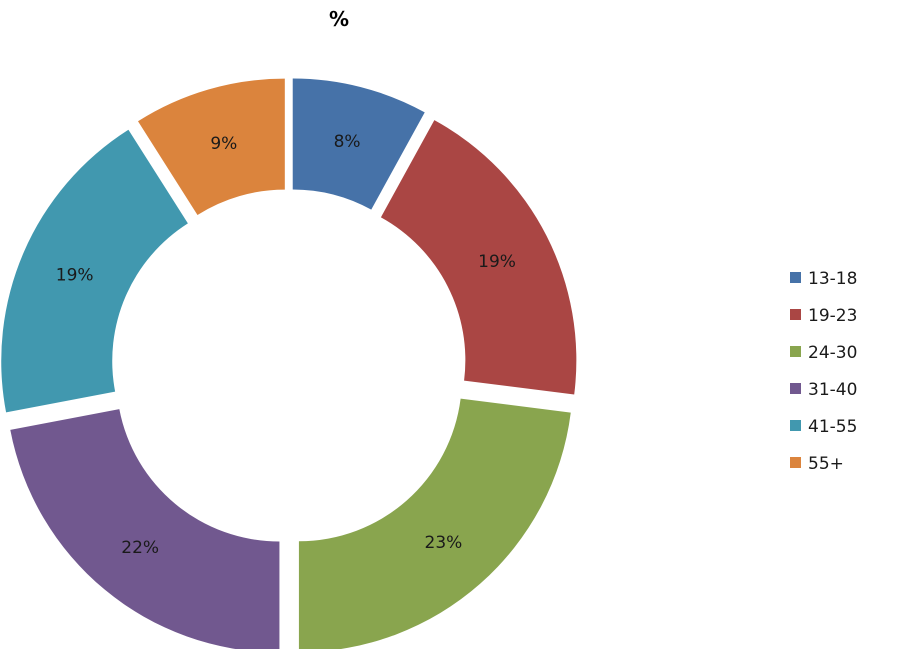 Image resolution: width=899 pixels, height=649 pixels. What do you see at coordinates (223, 144) in the screenshot?
I see `slice-label-55+: 9%` at bounding box center [223, 144].